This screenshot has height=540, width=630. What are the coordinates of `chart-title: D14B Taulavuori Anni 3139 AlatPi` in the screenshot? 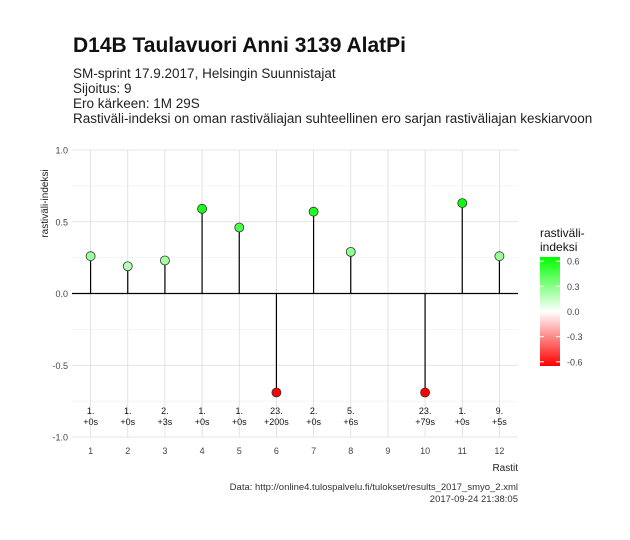 It's located at (239, 45).